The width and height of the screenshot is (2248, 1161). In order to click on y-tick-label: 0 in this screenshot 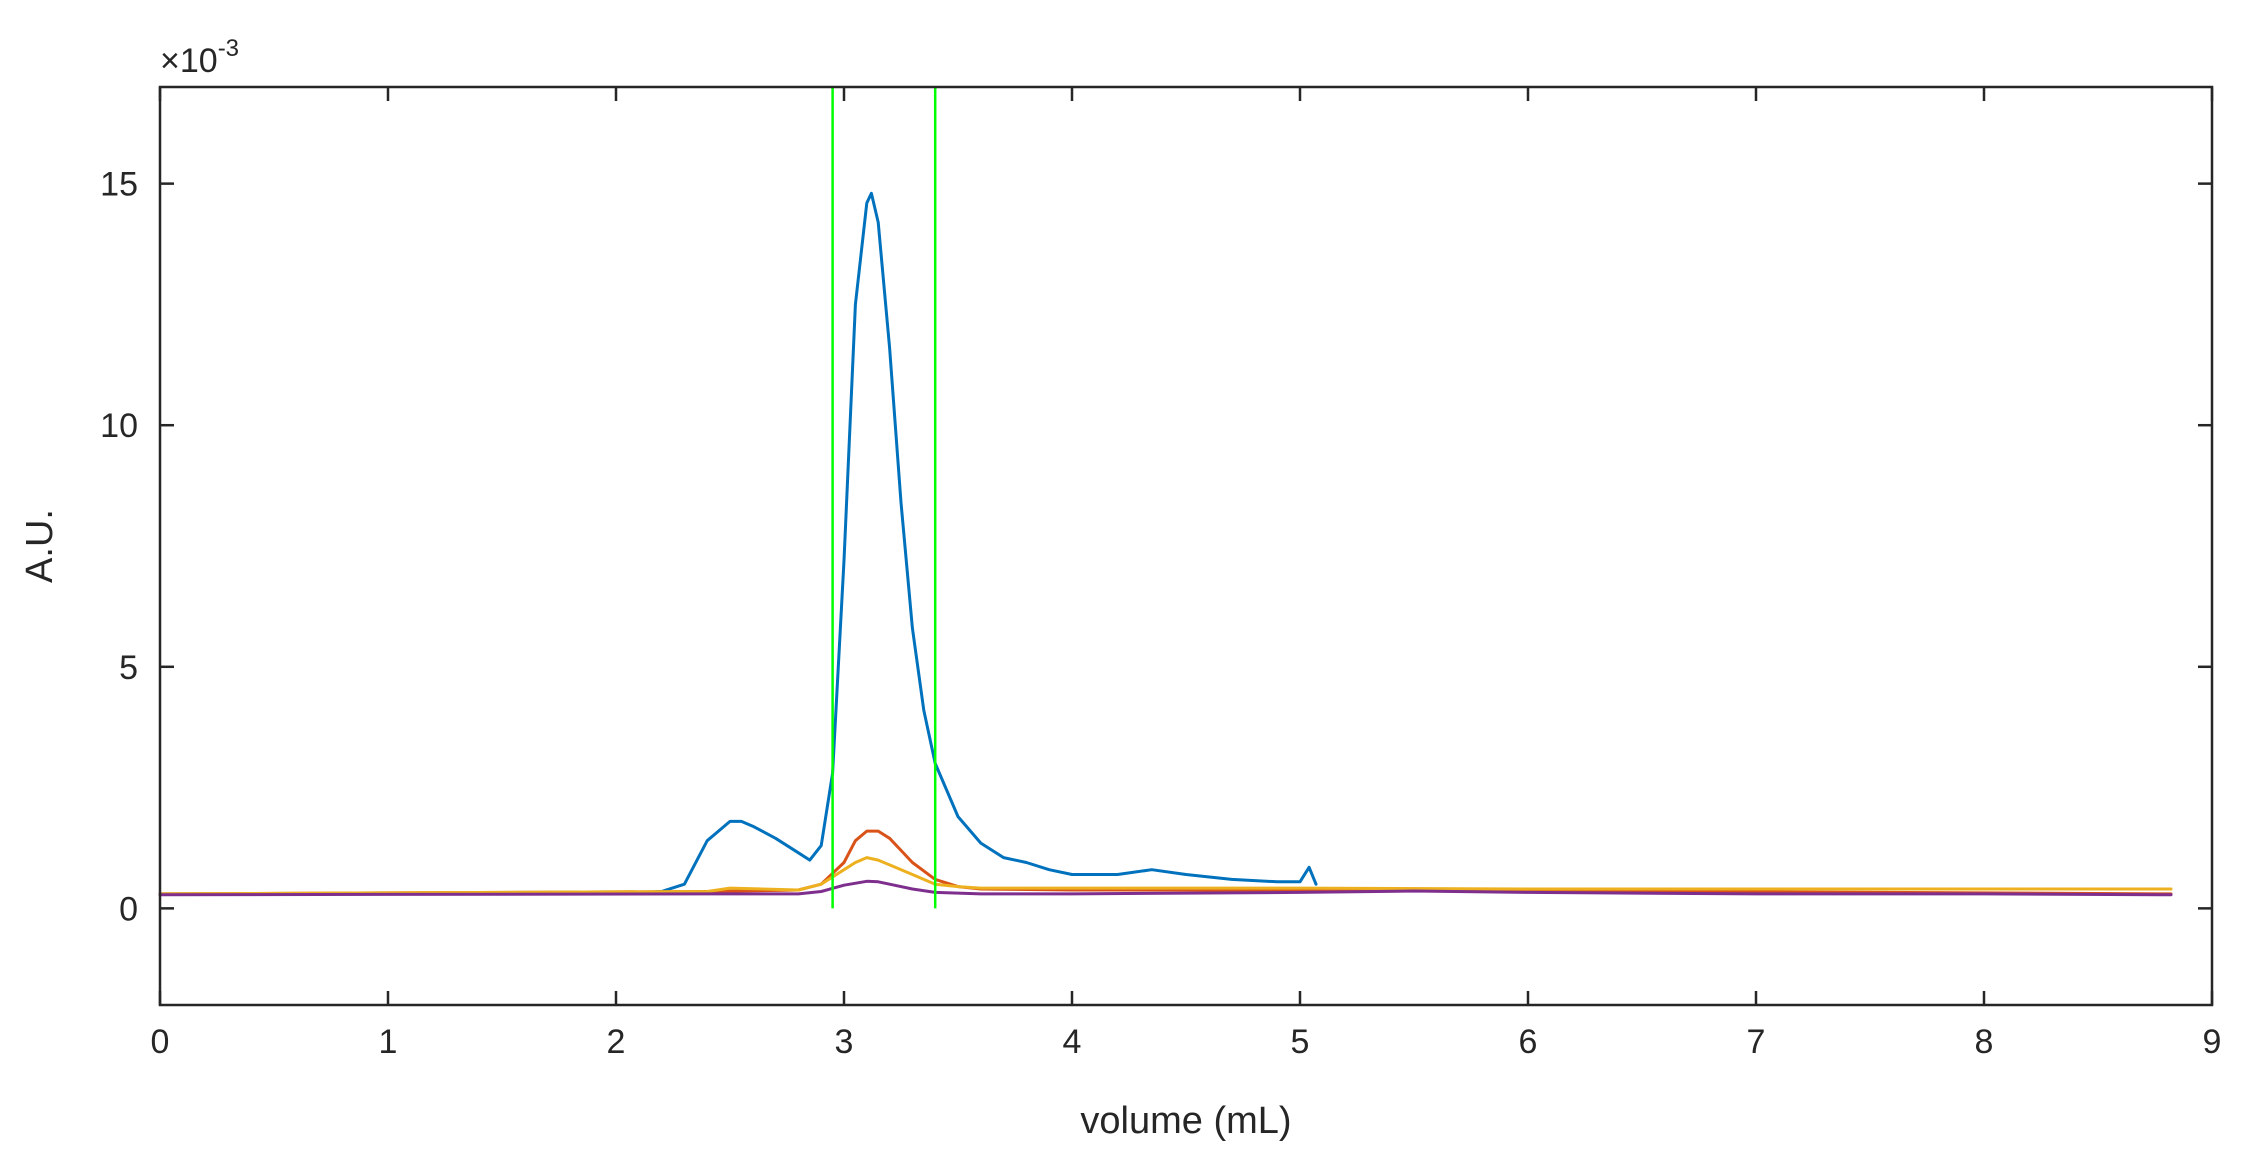, I will do `click(128, 909)`.